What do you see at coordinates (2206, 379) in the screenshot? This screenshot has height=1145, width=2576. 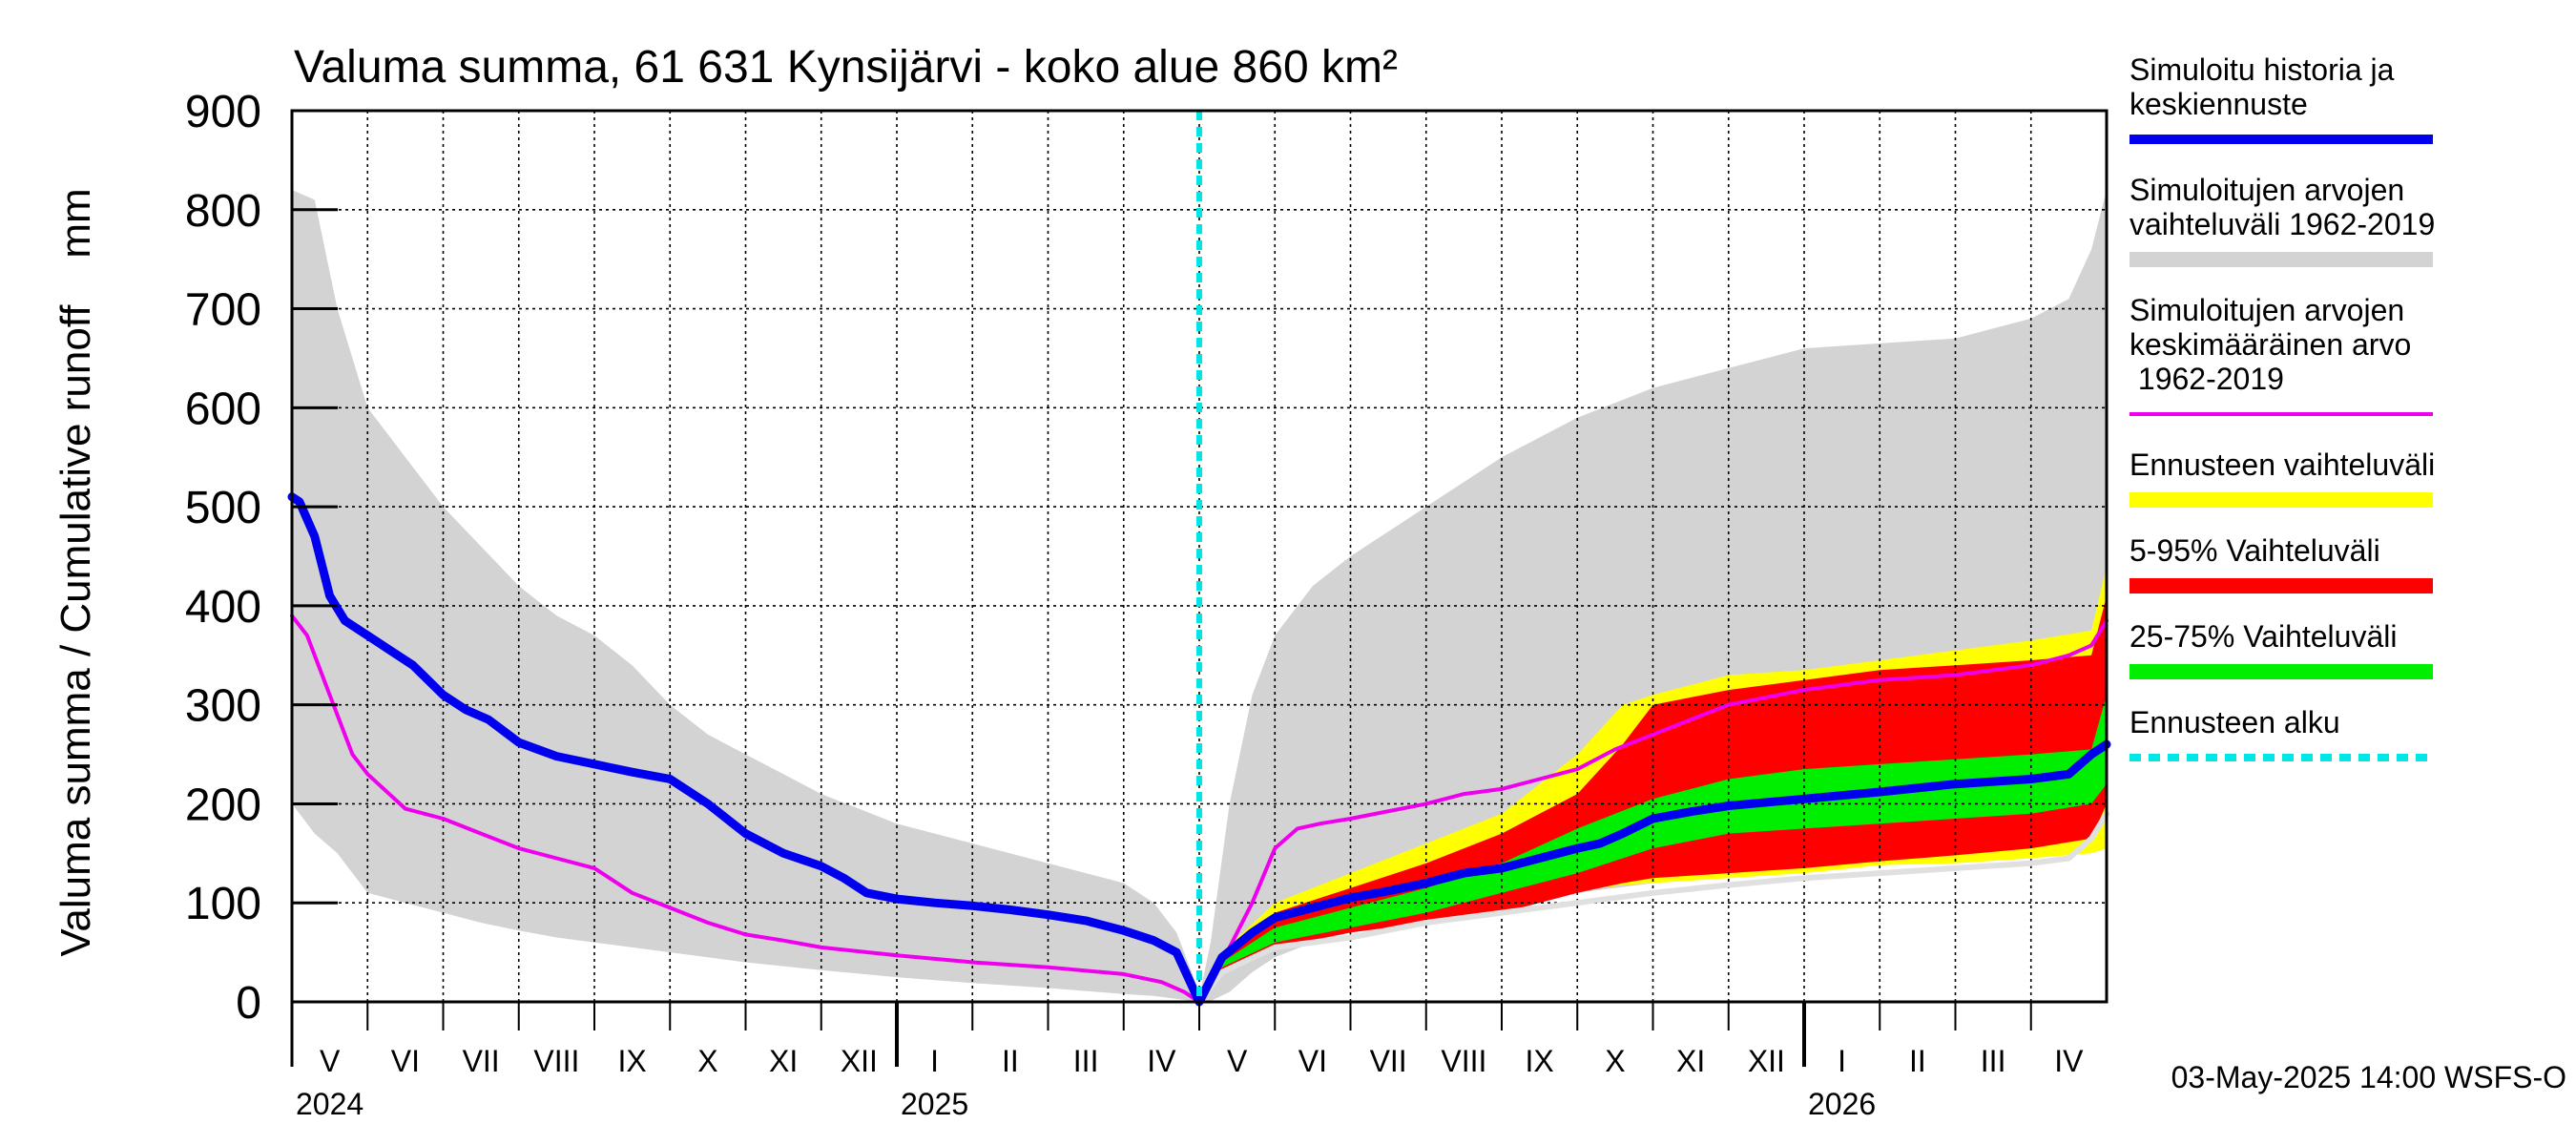 I see `legend-label-line: 1962-2019` at bounding box center [2206, 379].